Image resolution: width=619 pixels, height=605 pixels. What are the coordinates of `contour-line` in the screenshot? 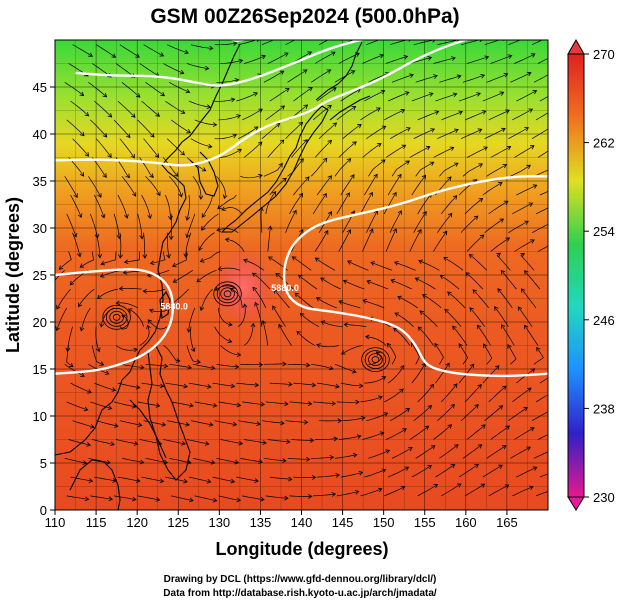 It's located at (263, 103).